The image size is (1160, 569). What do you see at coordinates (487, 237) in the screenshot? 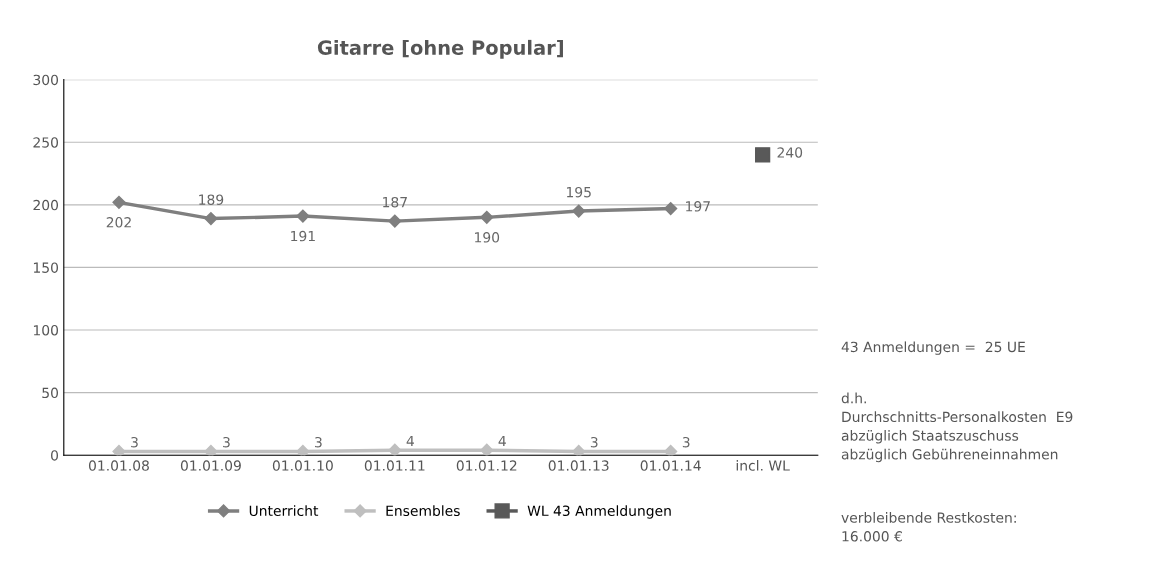
I see `data-label: 190` at bounding box center [487, 237].